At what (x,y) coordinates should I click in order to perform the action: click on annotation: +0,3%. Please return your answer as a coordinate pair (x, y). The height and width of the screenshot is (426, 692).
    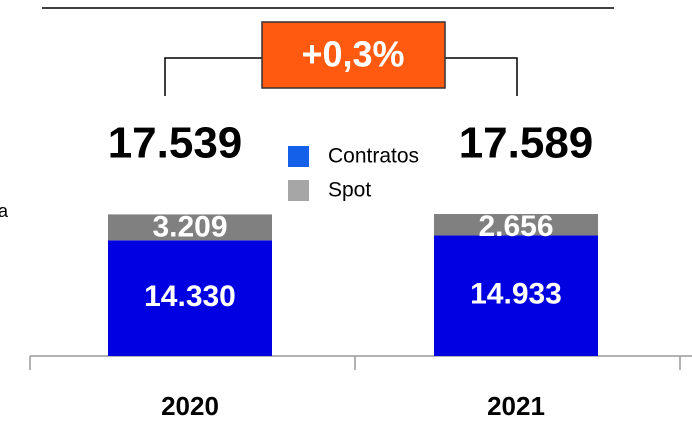
    Looking at the image, I should click on (352, 54).